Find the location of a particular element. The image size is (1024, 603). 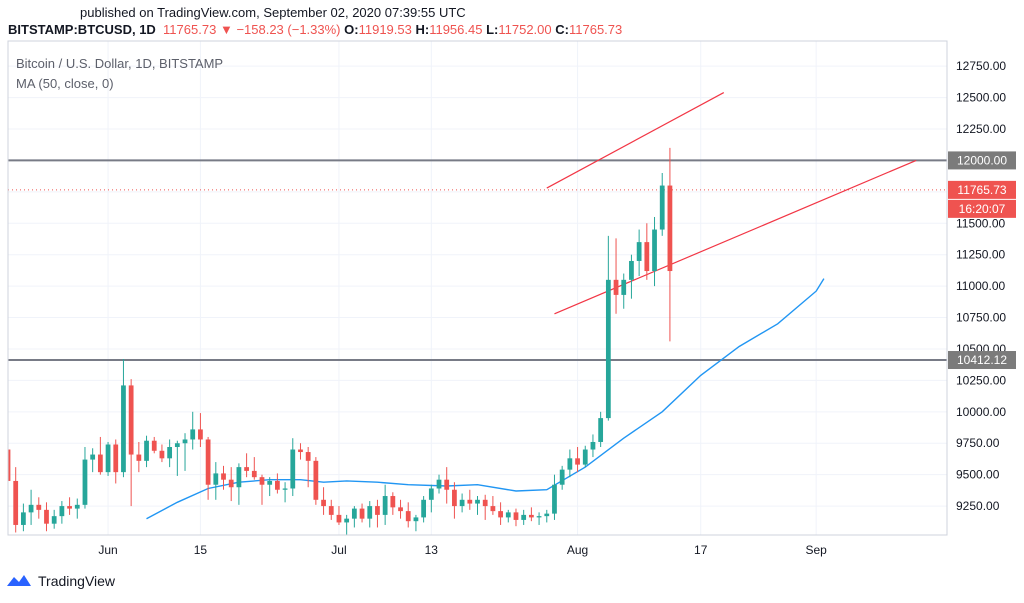

last-price-label: 11765.73 is located at coordinates (981, 190).